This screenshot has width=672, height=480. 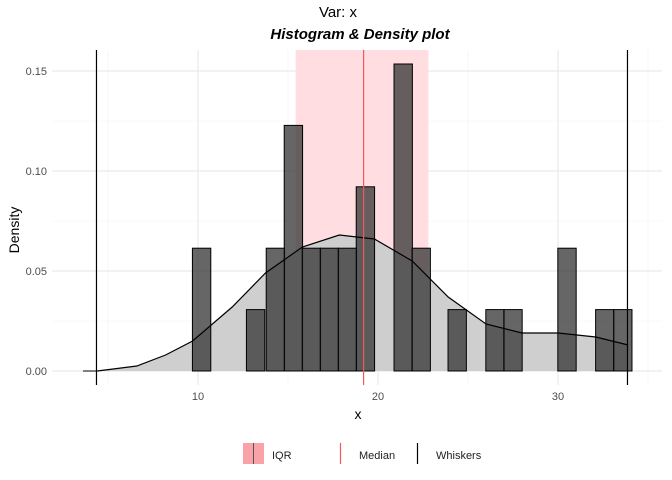 What do you see at coordinates (36, 272) in the screenshot?
I see `y-tick-label: 0.05` at bounding box center [36, 272].